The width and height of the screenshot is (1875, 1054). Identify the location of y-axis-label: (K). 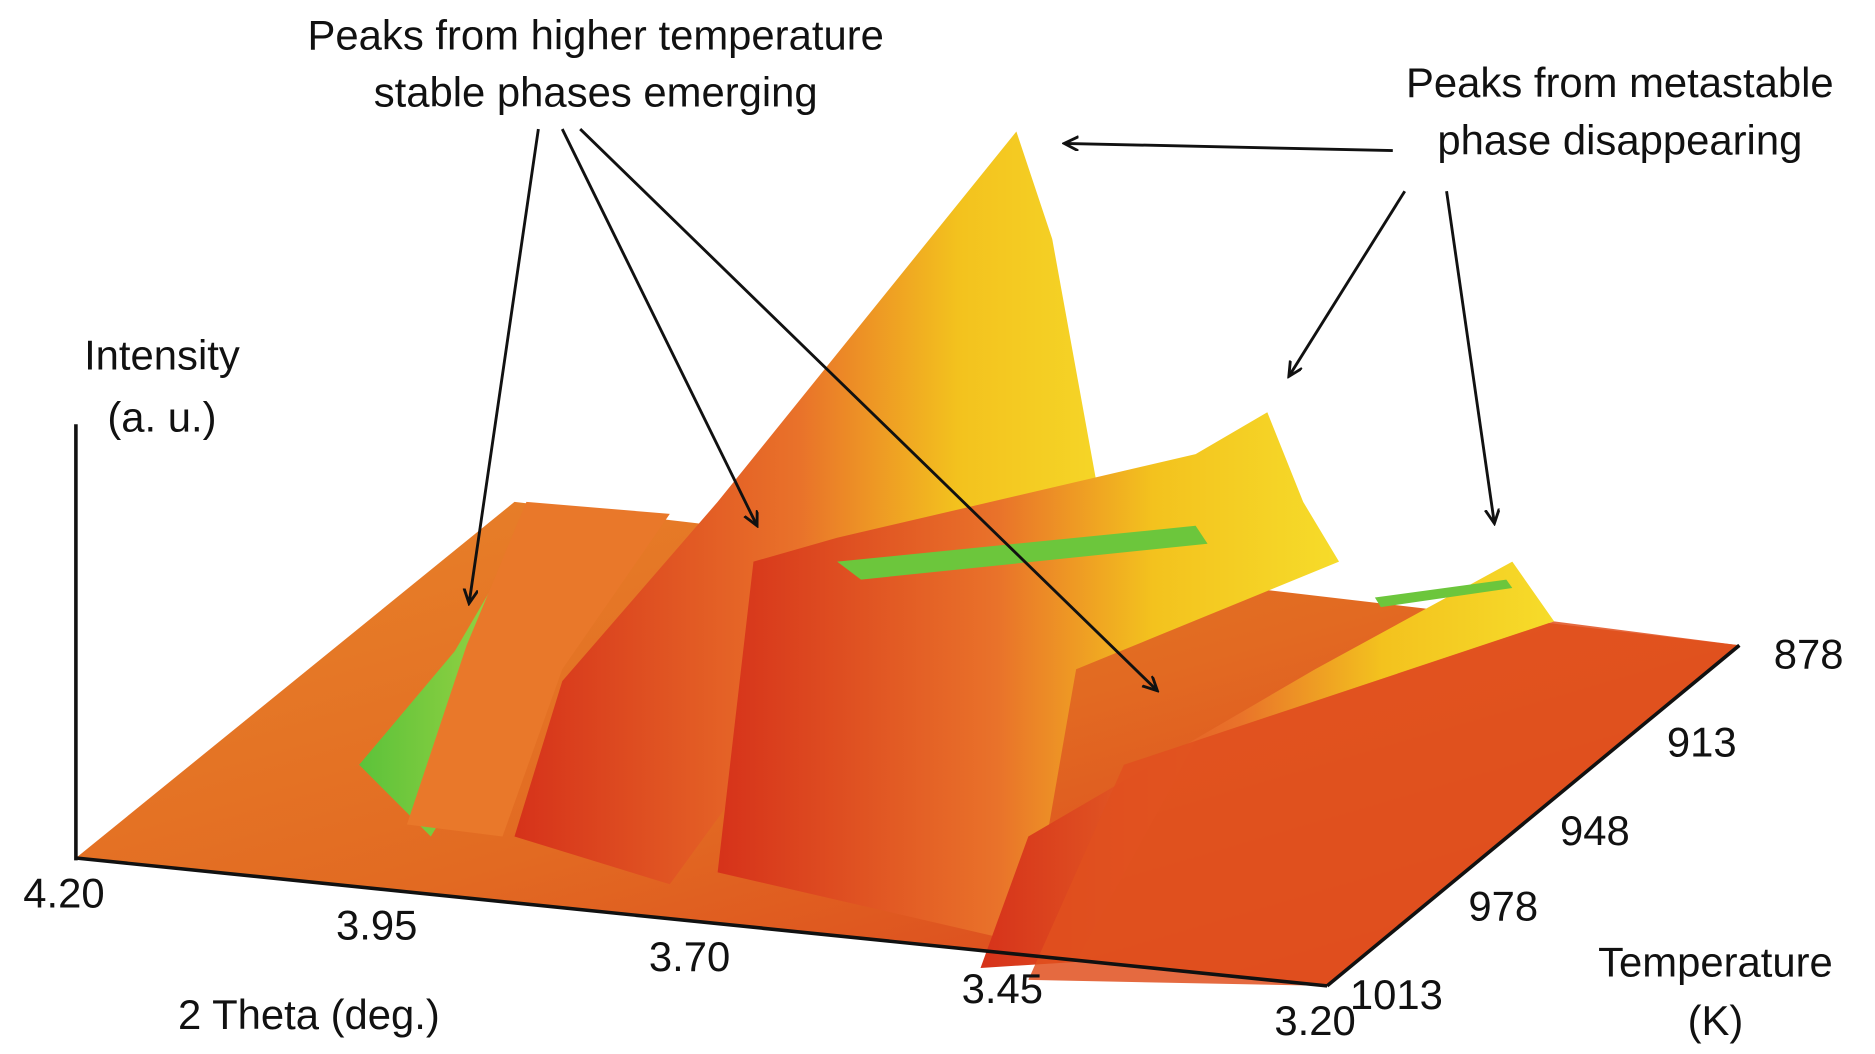
(1716, 1020).